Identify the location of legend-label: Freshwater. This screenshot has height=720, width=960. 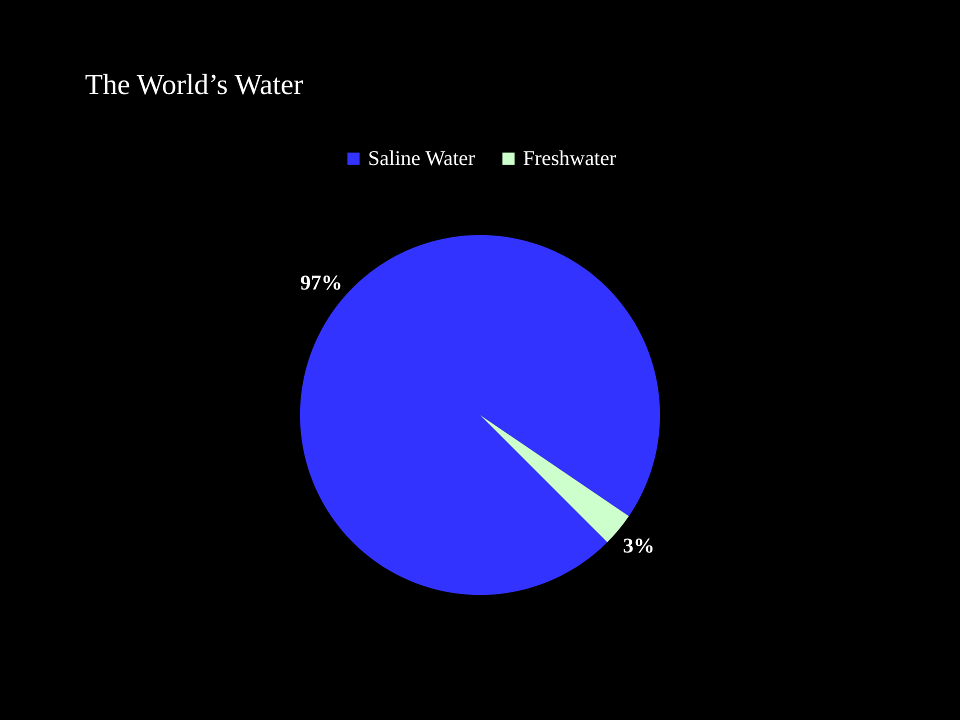
(569, 158).